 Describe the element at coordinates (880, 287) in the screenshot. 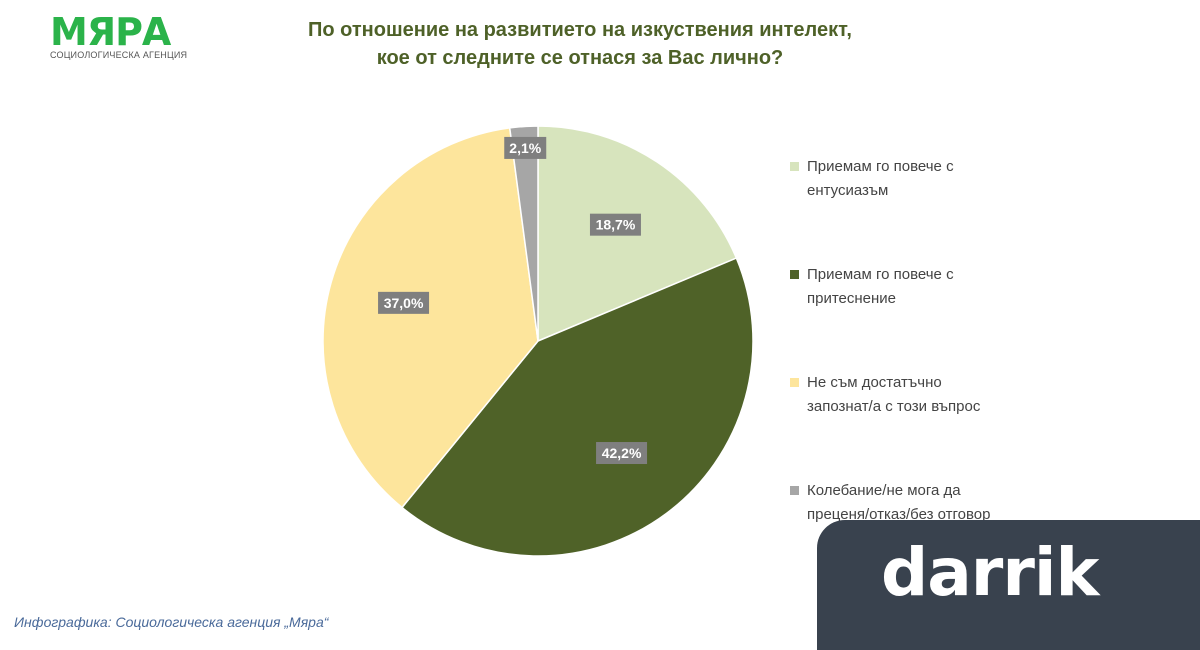

I see `legend-label: Приемам го повече с притеснение` at that location.